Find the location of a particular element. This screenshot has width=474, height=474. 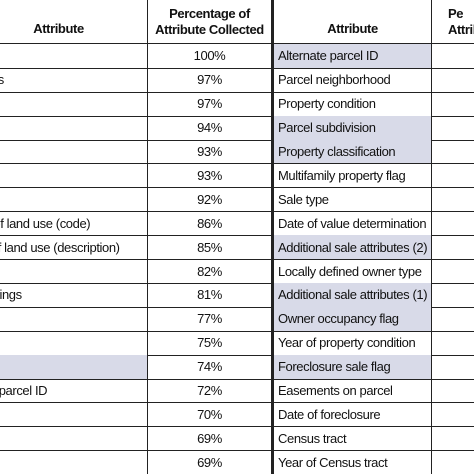

percentage-cell: 81% is located at coordinates (210, 295).